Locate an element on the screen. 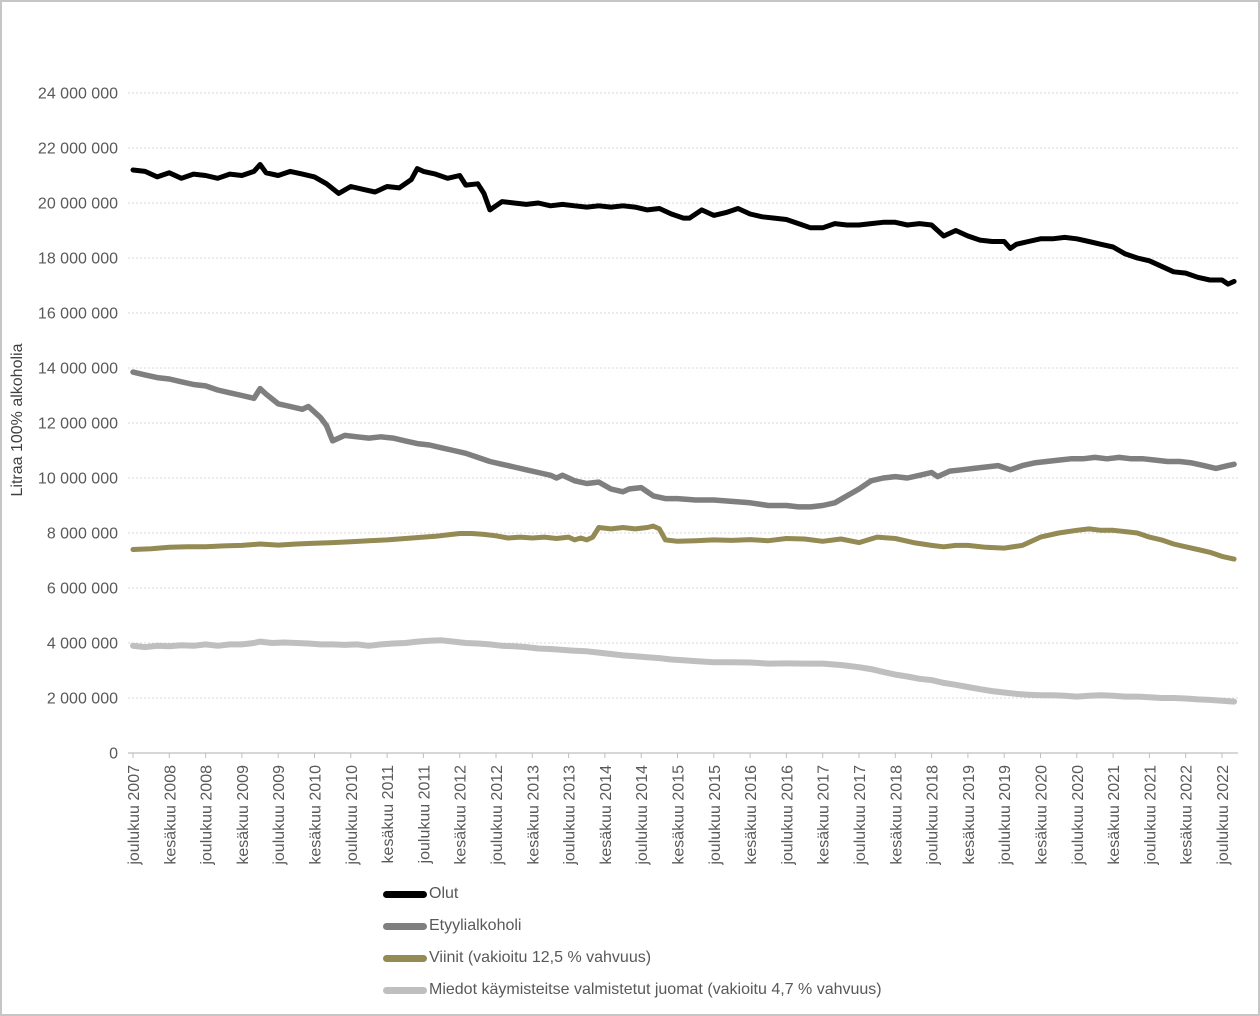 This screenshot has height=1016, width=1260. y-tick-label: 18 000 000 is located at coordinates (78, 259).